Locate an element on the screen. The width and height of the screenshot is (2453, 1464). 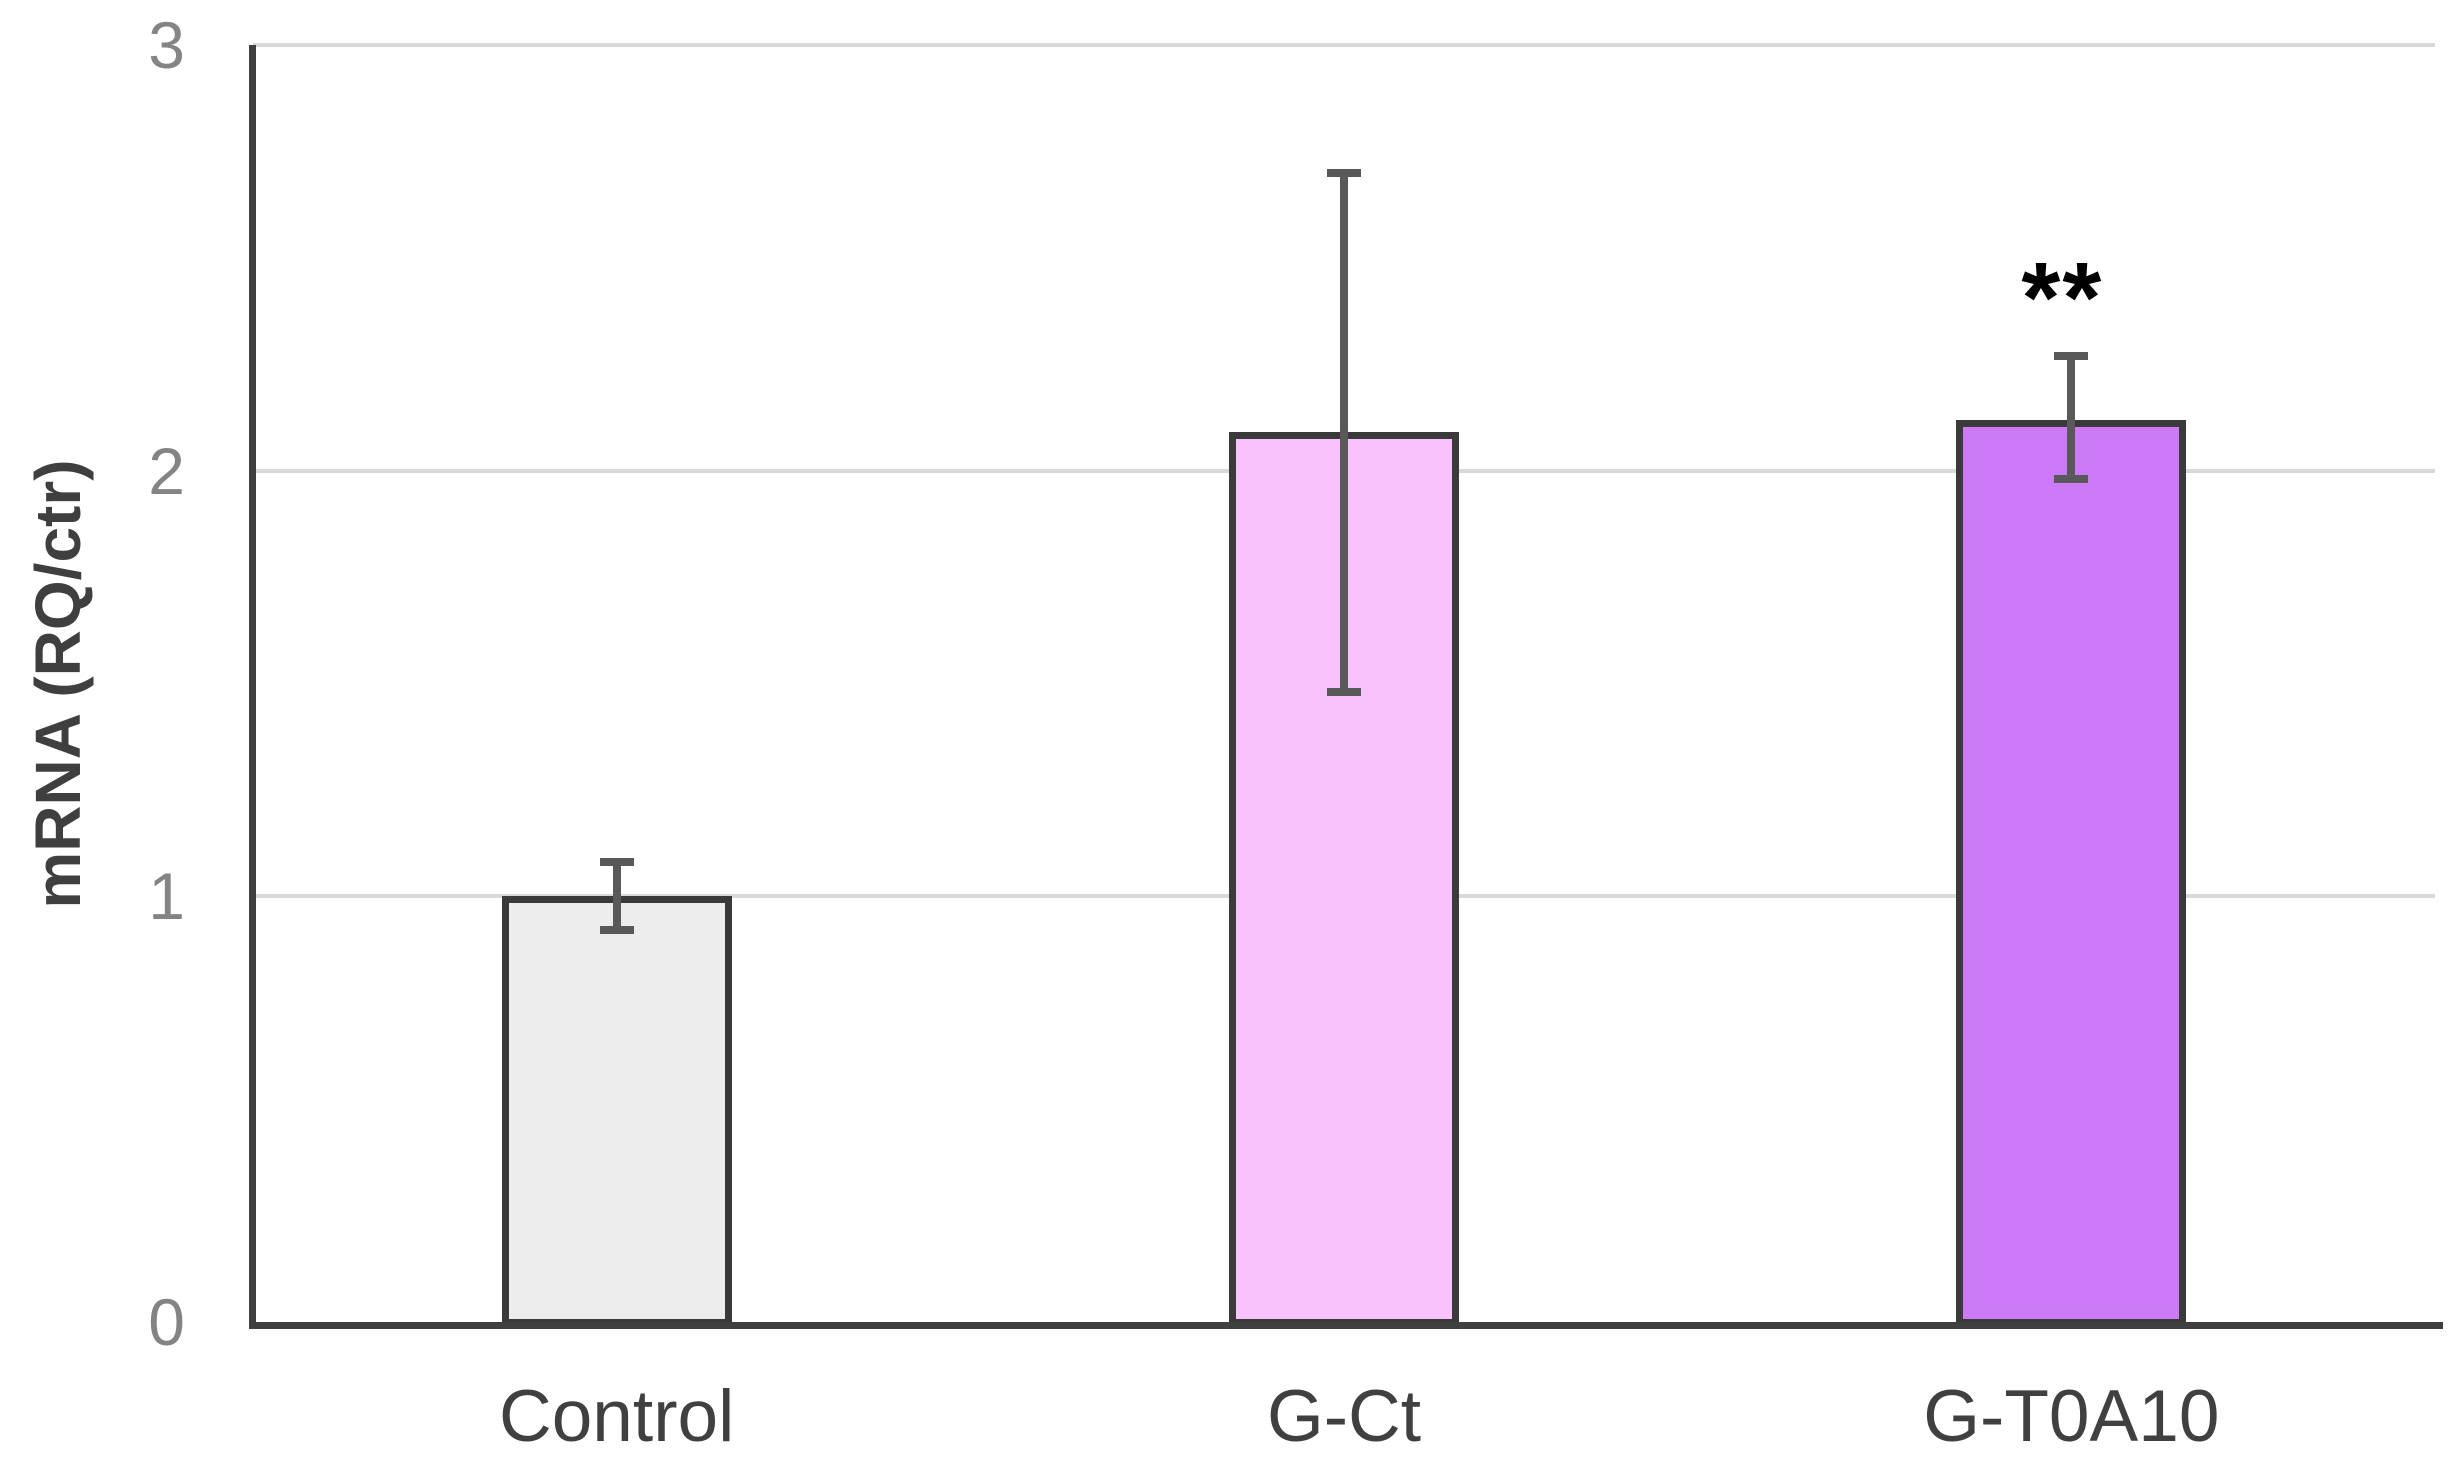
x-category-label-Control: Control is located at coordinates (616, 1416).